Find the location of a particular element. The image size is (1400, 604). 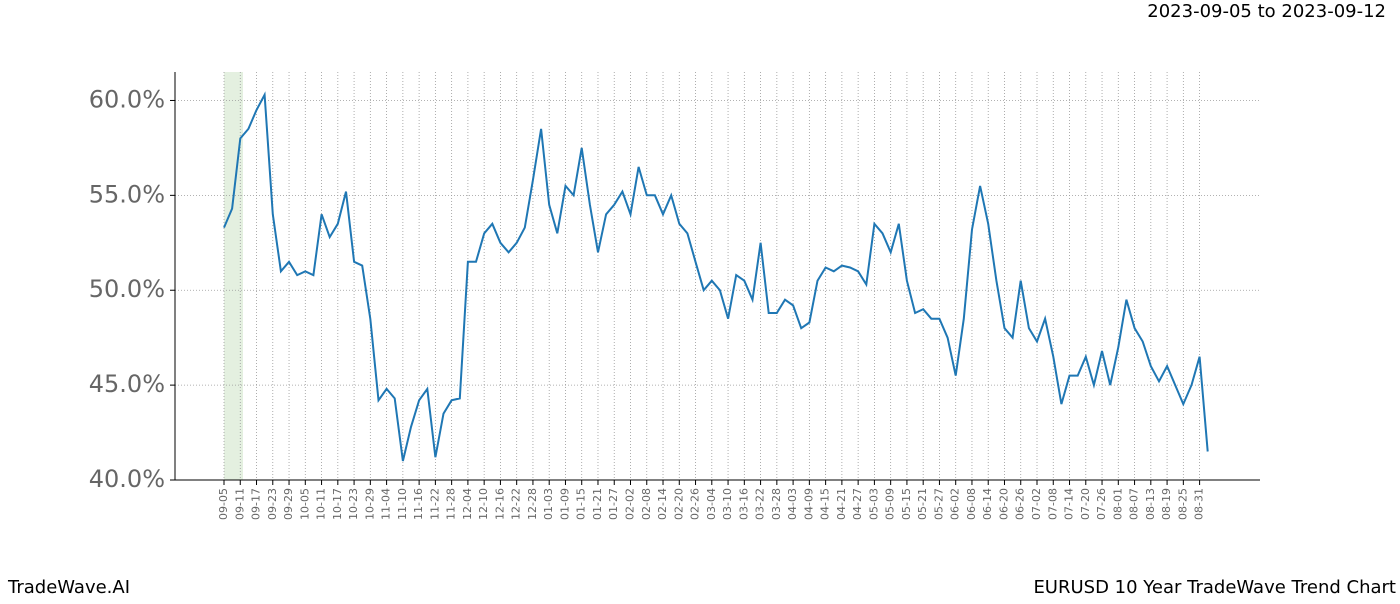

x-tick-label: 12-04 is located at coordinates (467, 504).